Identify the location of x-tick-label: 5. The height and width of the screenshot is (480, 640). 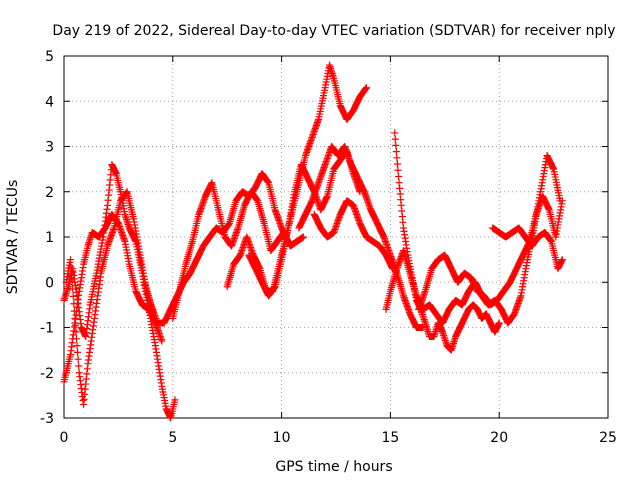
(172, 438).